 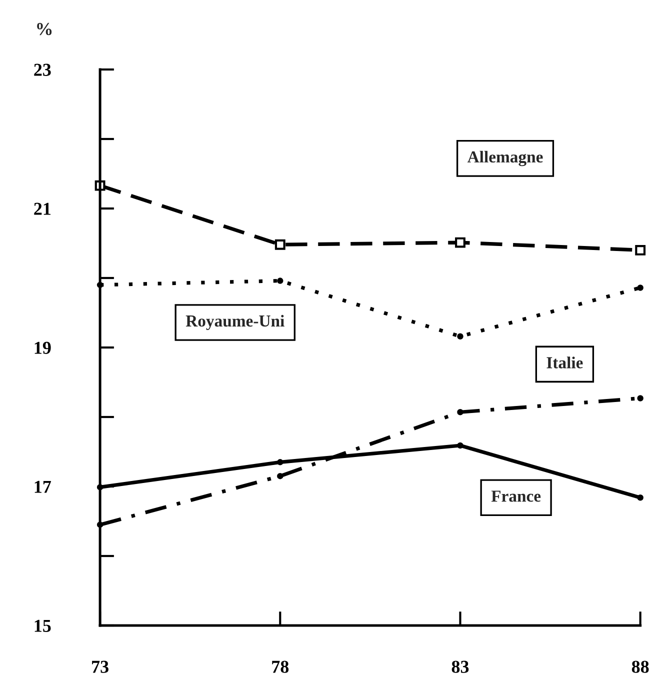 What do you see at coordinates (516, 496) in the screenshot?
I see `series-label: France` at bounding box center [516, 496].